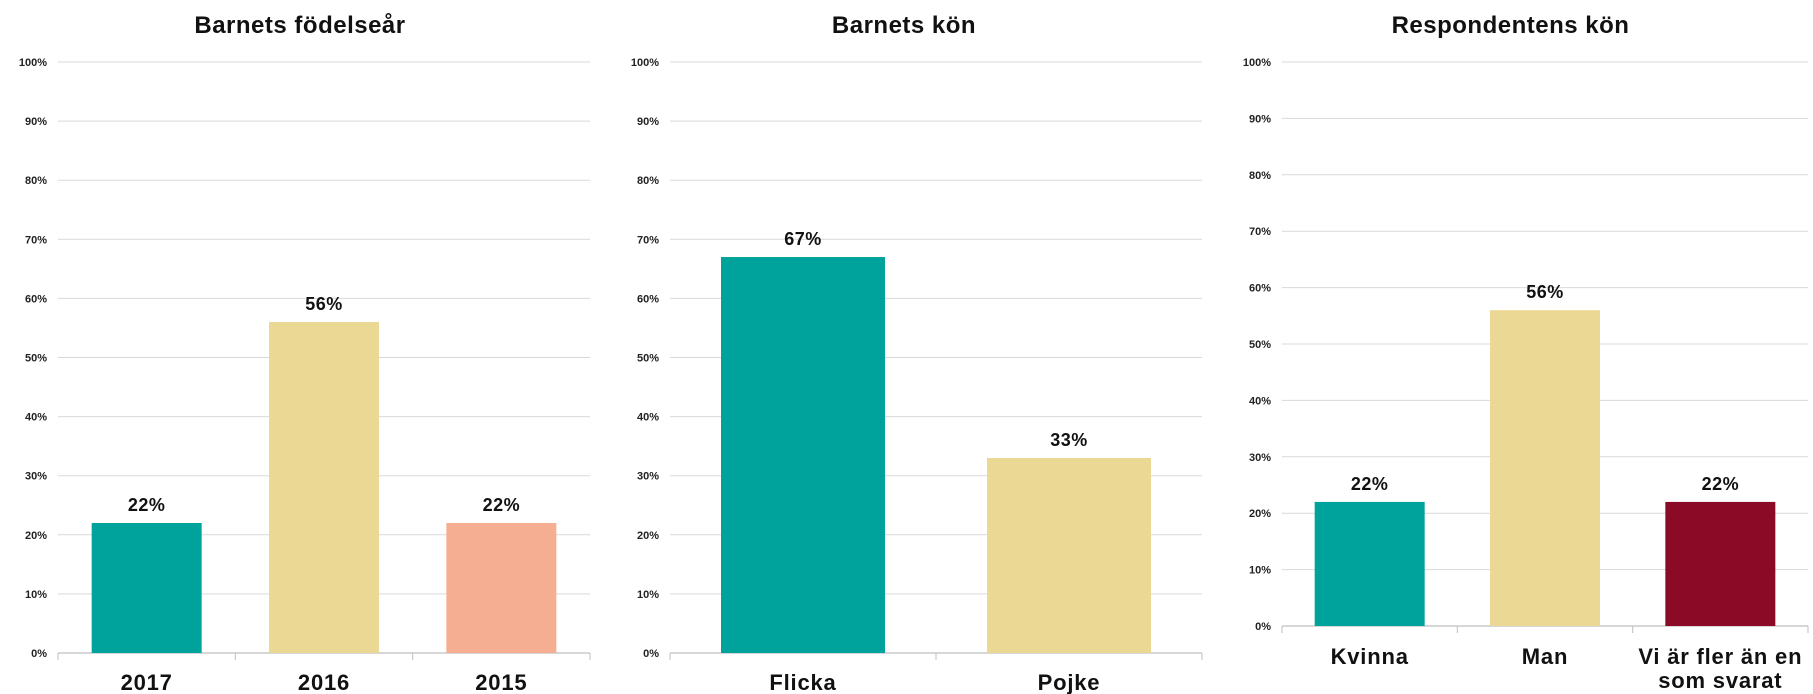 The width and height of the screenshot is (1813, 694). I want to click on x-tick-label: Flicka, so click(802, 682).